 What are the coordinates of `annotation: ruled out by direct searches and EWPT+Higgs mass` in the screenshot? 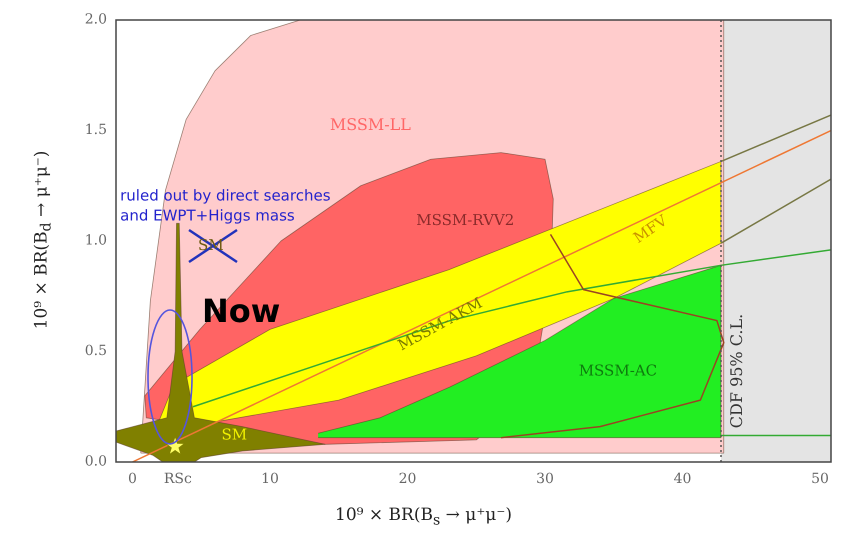 It's located at (225, 205).